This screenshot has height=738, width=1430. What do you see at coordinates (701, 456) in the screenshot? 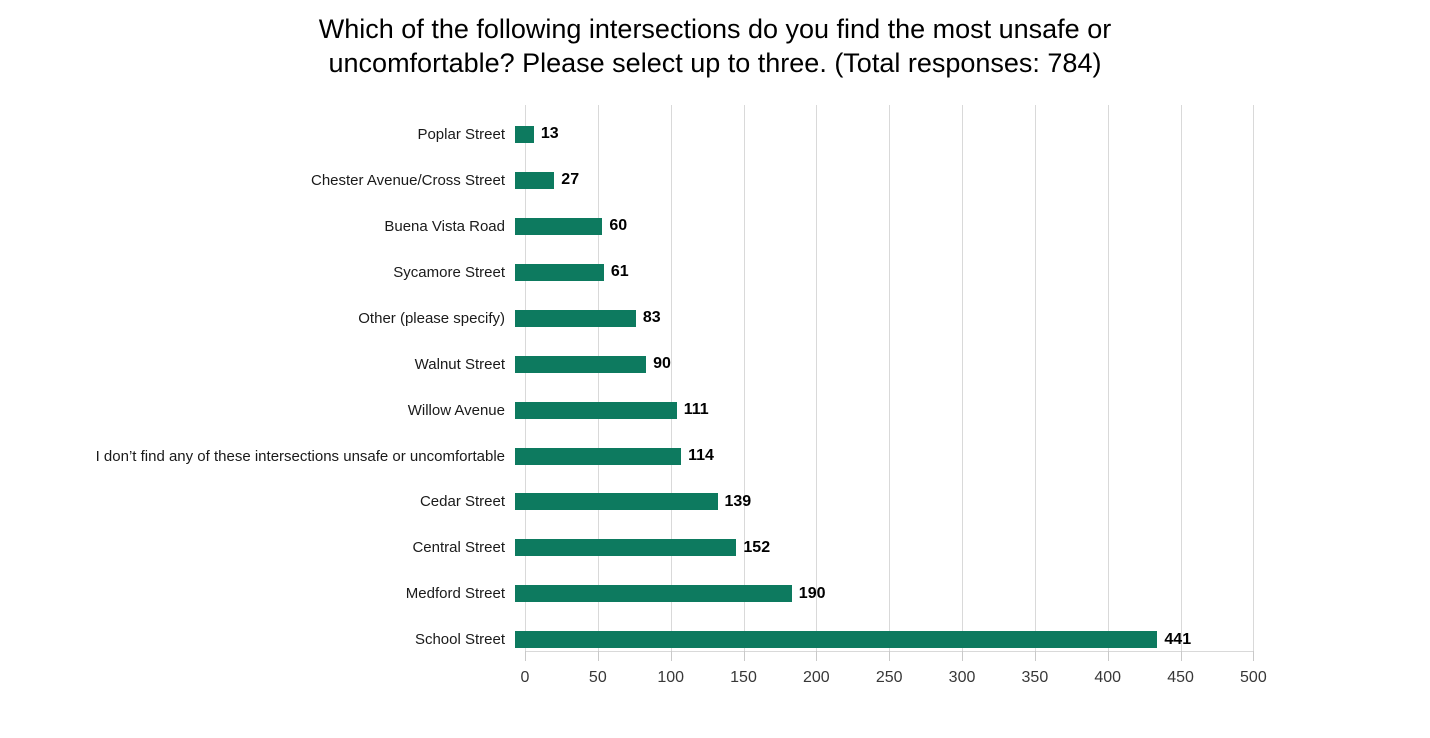
I see `value-label: 114` at bounding box center [701, 456].